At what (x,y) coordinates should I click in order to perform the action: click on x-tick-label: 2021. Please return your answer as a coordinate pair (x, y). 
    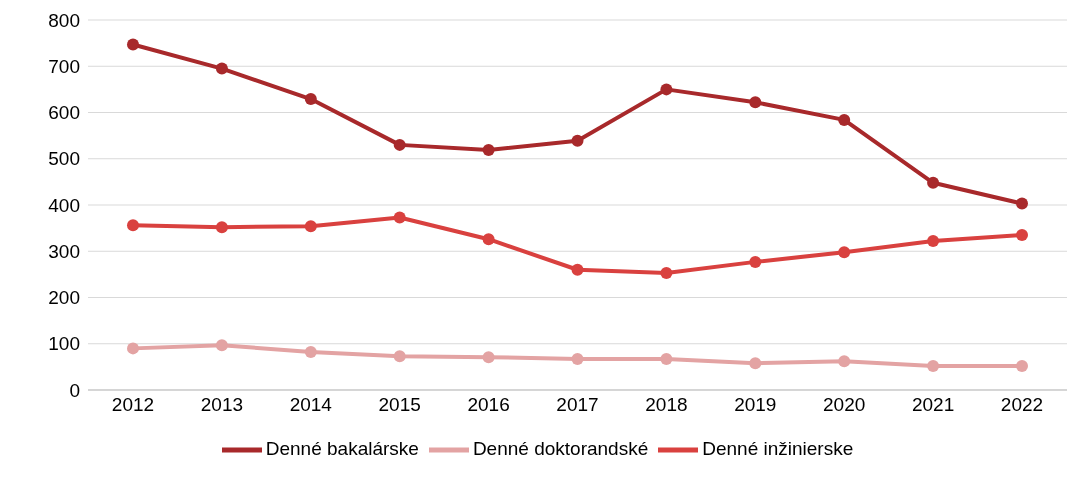
    Looking at the image, I should click on (933, 405).